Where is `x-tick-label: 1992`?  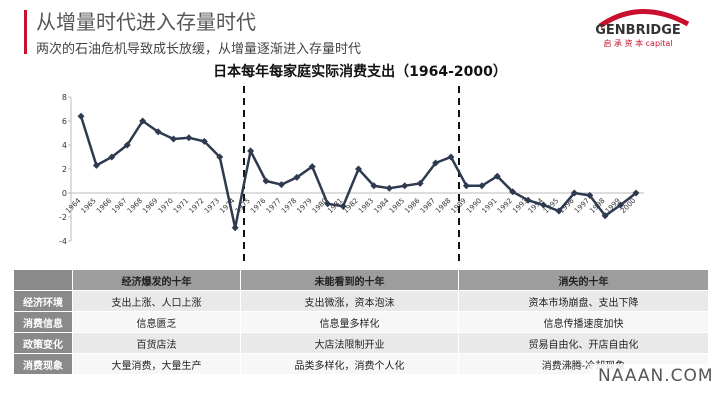 x-tick-label: 1992 is located at coordinates (505, 206).